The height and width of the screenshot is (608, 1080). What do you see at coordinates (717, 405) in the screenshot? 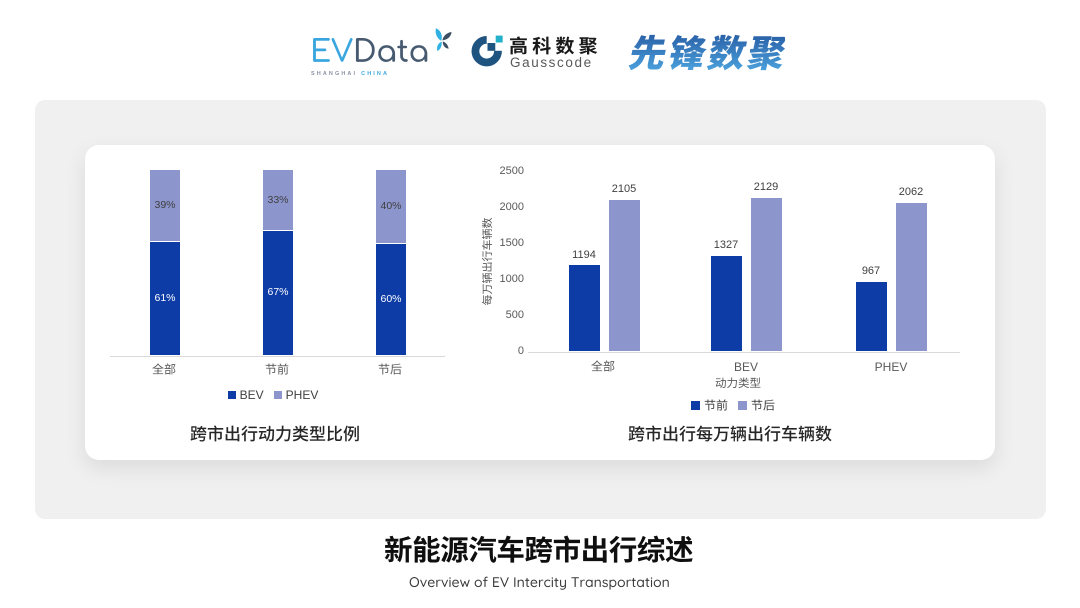
I see `legend-label: 节前` at bounding box center [717, 405].